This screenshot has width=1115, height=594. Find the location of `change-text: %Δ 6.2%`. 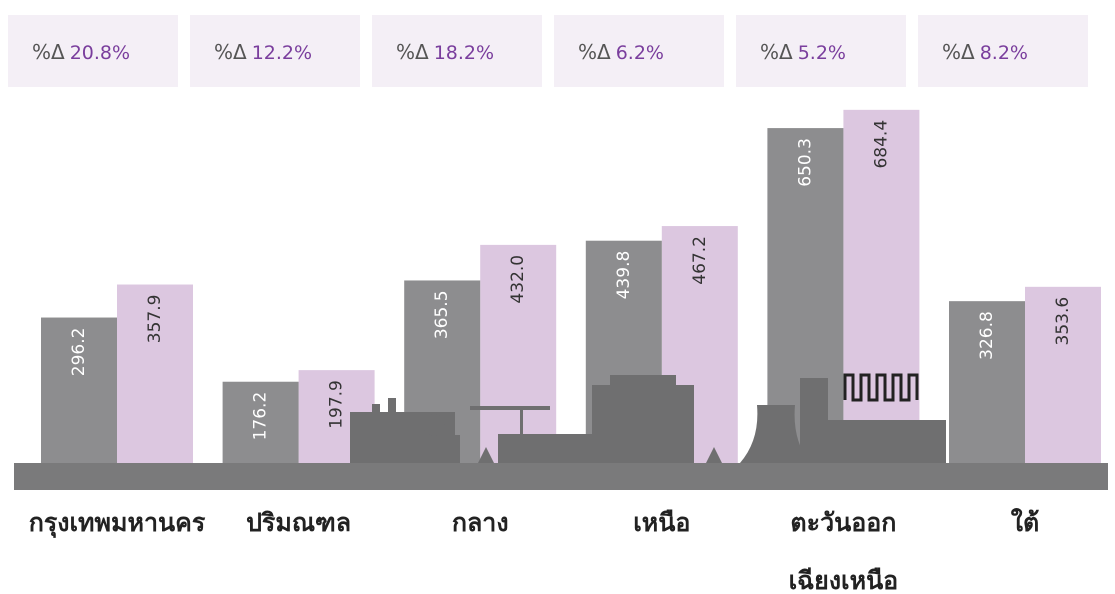

change-text: %Δ 6.2% is located at coordinates (621, 52).